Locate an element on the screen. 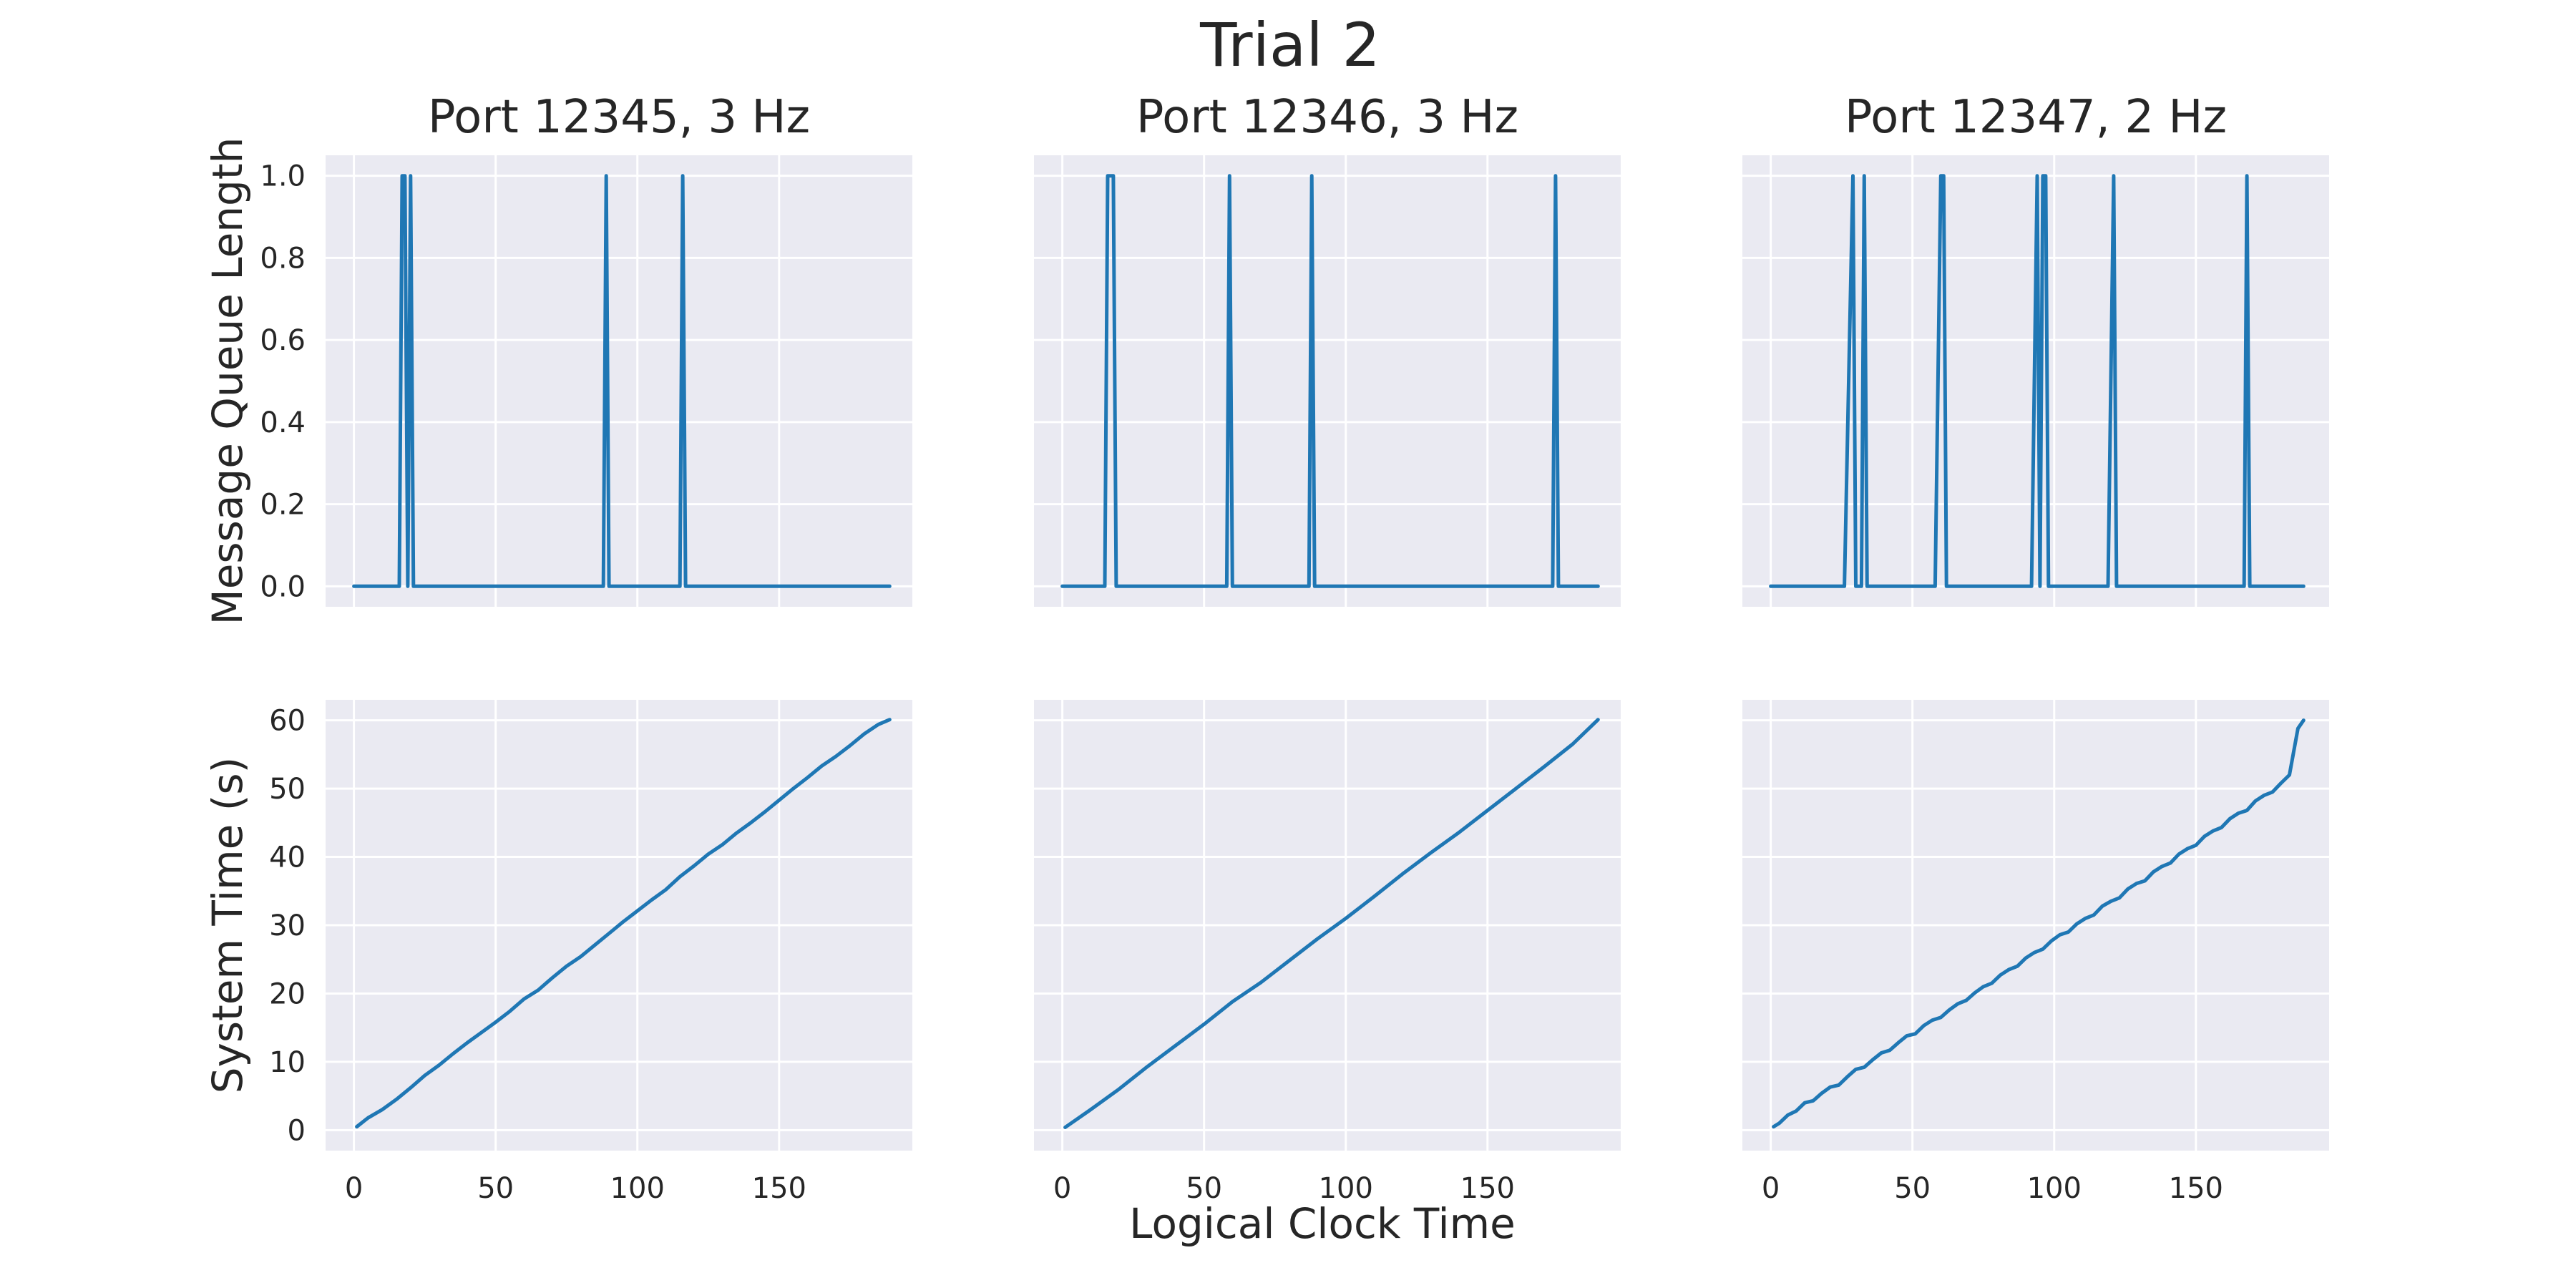 This screenshot has width=2576, height=1288. subplot-title: Port 12346, 3 Hz is located at coordinates (1327, 117).